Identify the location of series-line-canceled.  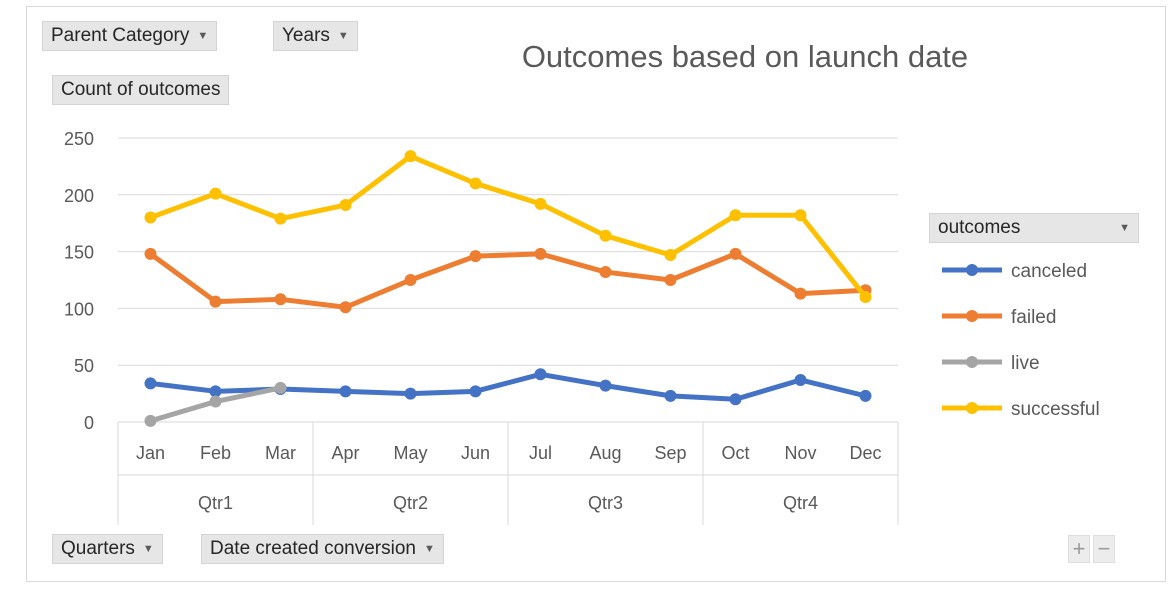
(508, 386).